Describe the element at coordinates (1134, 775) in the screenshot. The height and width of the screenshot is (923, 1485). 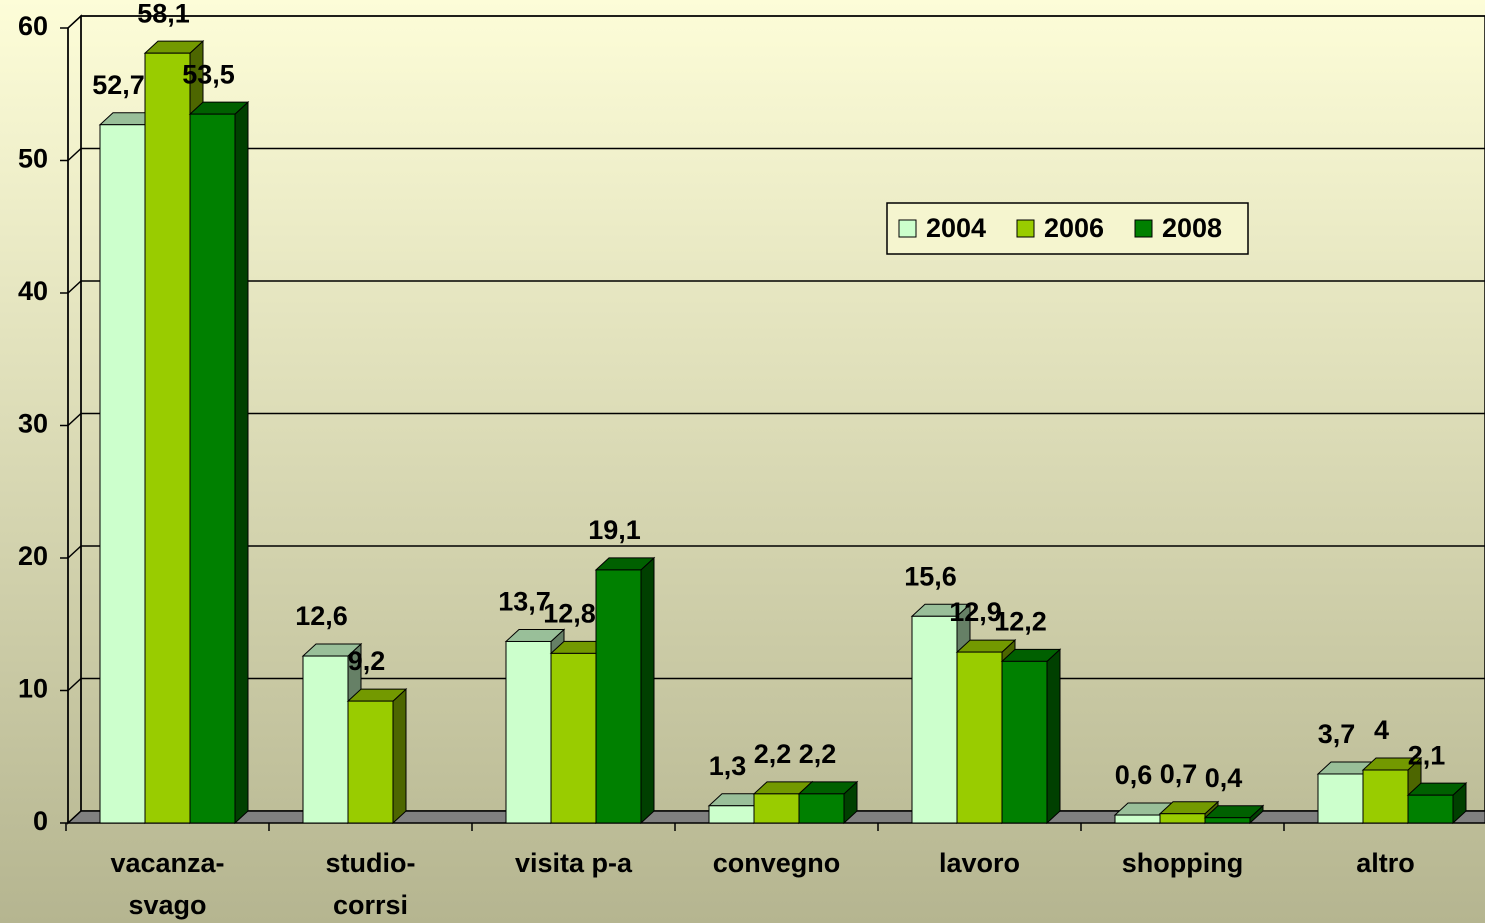
I see `value-label: 0,6` at that location.